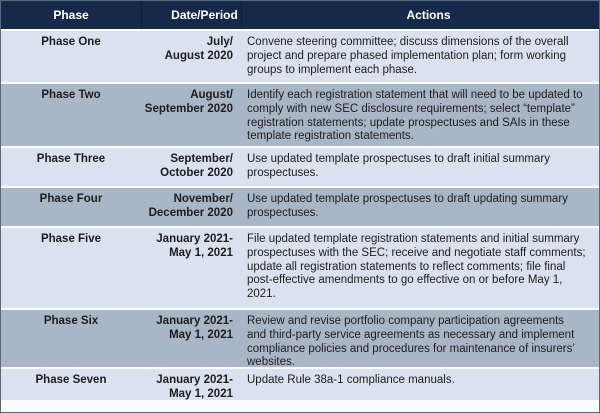 Image resolution: width=600 pixels, height=413 pixels. Describe the element at coordinates (203, 199) in the screenshot. I see `date-line-1: November/` at that location.